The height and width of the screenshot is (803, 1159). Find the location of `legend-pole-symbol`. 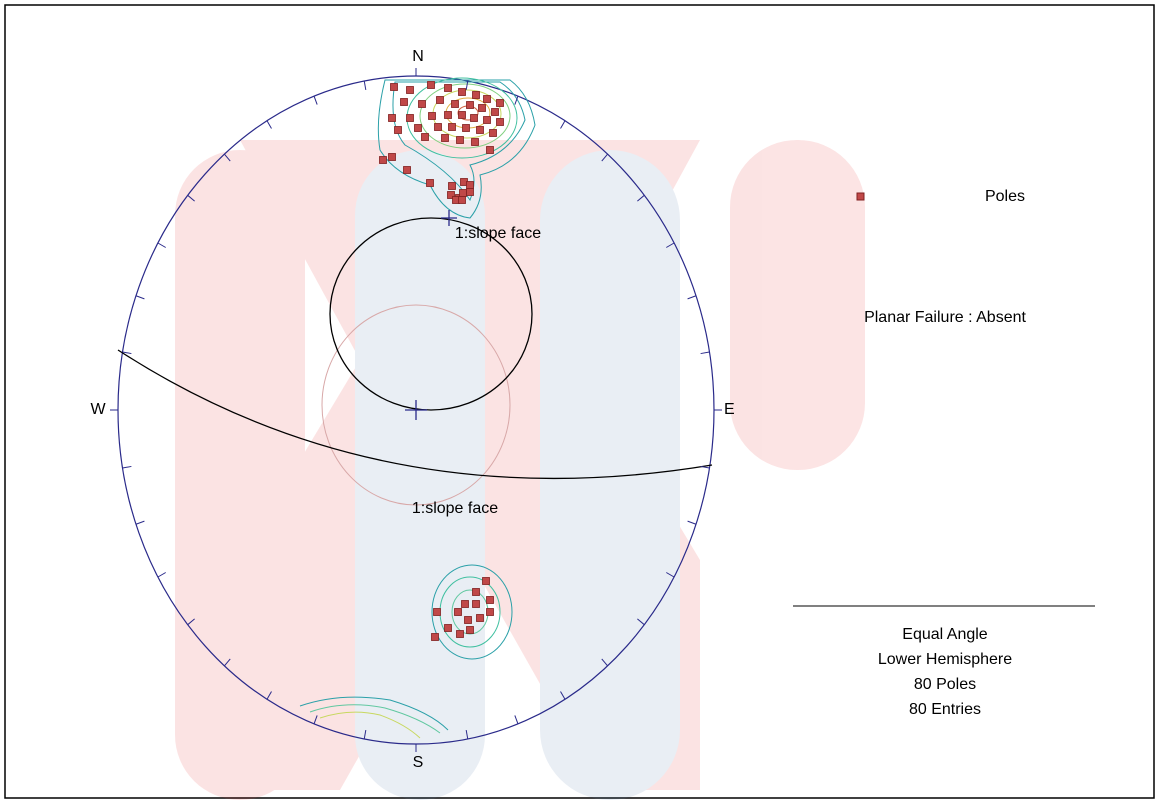

legend-pole-symbol is located at coordinates (860, 196).